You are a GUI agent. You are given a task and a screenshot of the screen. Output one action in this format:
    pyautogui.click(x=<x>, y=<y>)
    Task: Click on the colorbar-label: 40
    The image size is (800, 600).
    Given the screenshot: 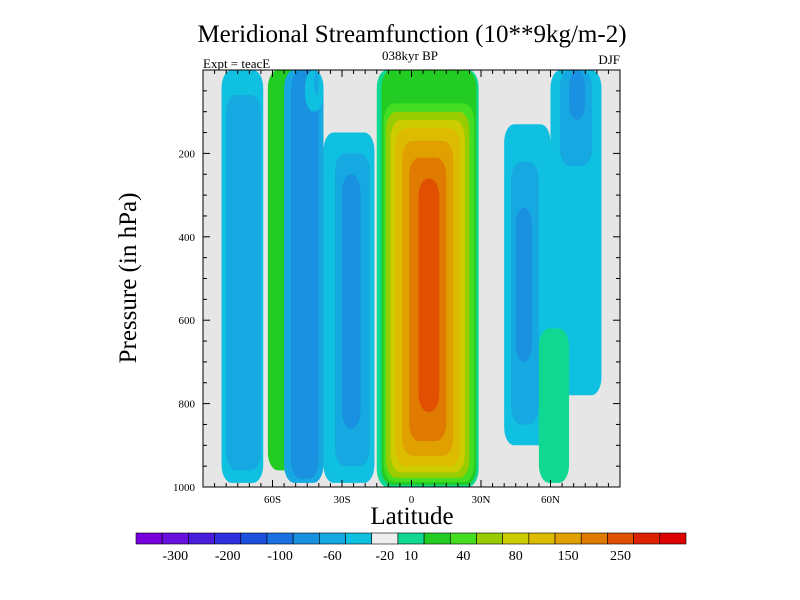 What is the action you would take?
    pyautogui.click(x=463, y=556)
    